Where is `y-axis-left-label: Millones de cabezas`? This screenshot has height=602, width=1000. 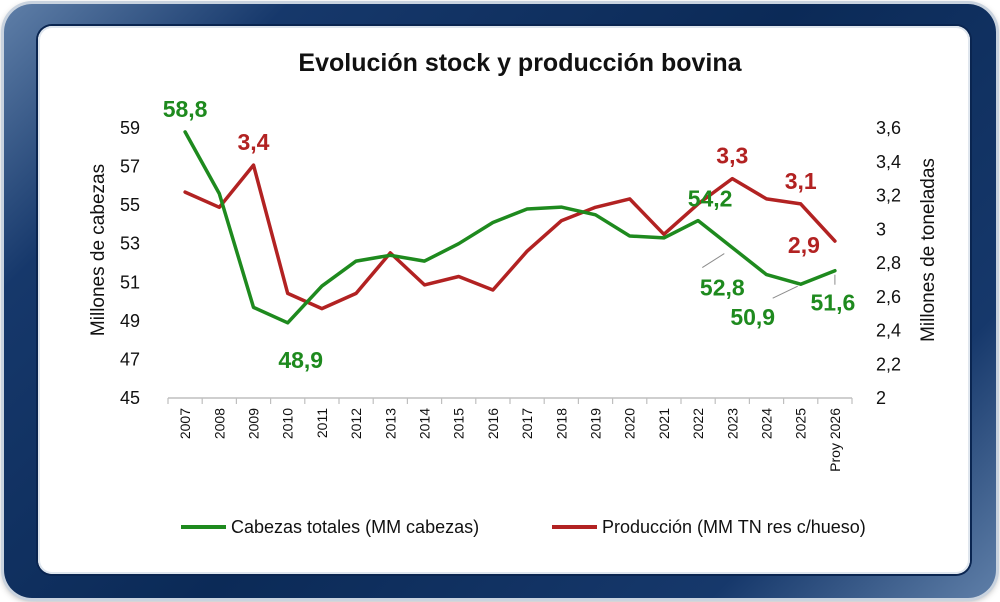 y-axis-left-label: Millones de cabezas is located at coordinates (98, 250).